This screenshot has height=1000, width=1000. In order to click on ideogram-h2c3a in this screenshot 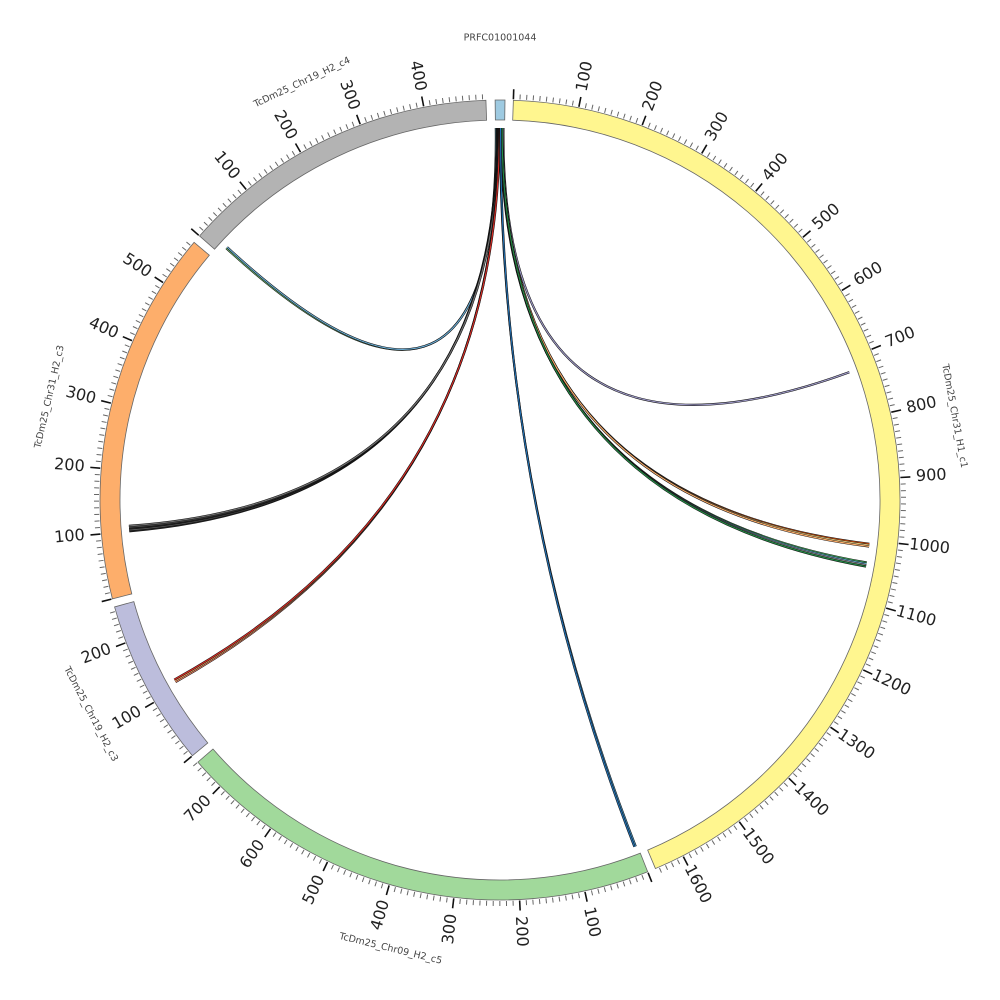, I will do `click(154, 420)`.